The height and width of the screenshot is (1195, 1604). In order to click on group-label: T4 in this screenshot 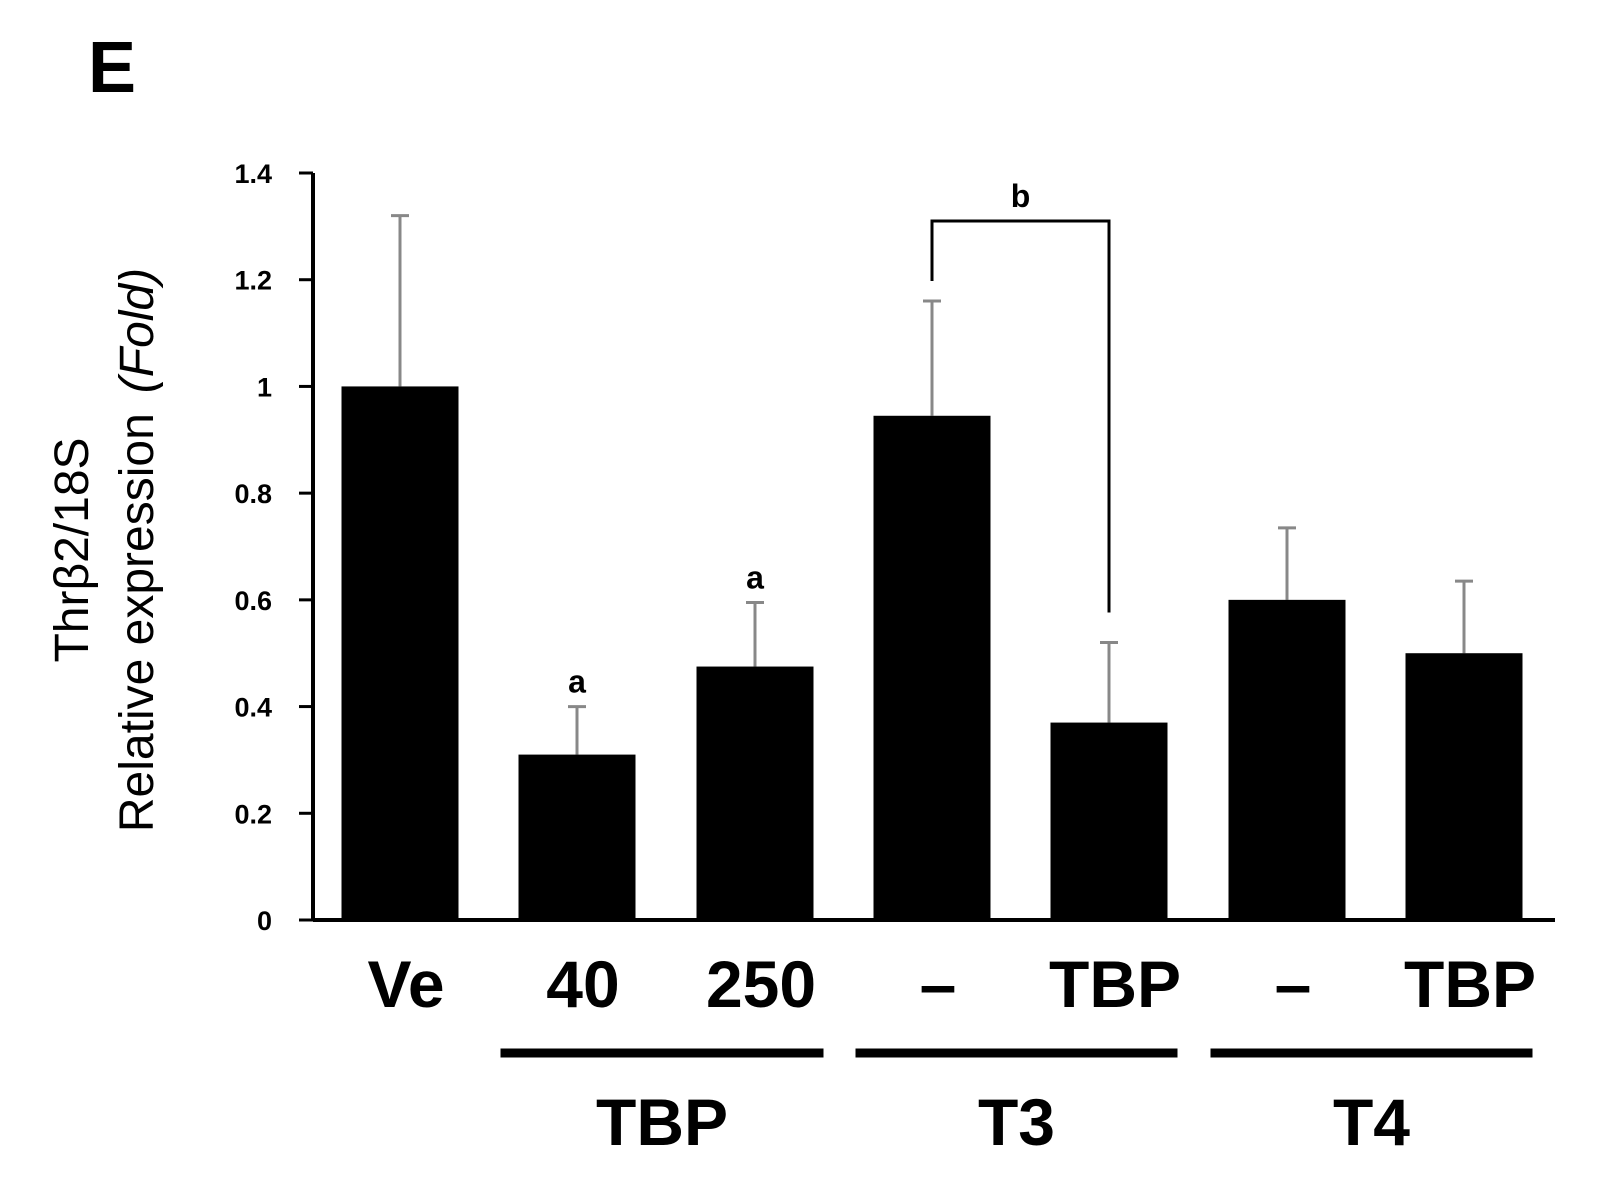, I will do `click(1371, 1122)`.